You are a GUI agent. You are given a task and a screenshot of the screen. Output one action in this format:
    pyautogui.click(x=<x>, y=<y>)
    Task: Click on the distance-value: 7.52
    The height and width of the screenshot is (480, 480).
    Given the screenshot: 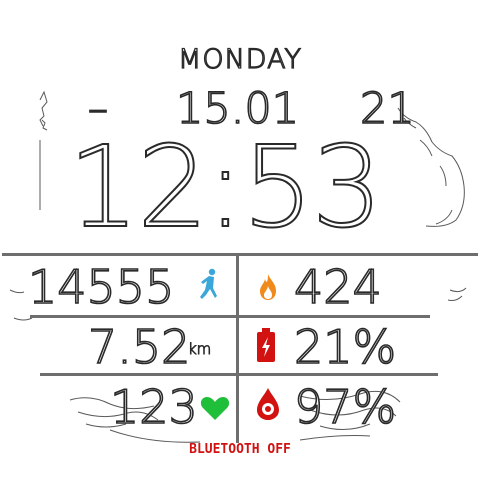 What is the action you would take?
    pyautogui.click(x=139, y=347)
    